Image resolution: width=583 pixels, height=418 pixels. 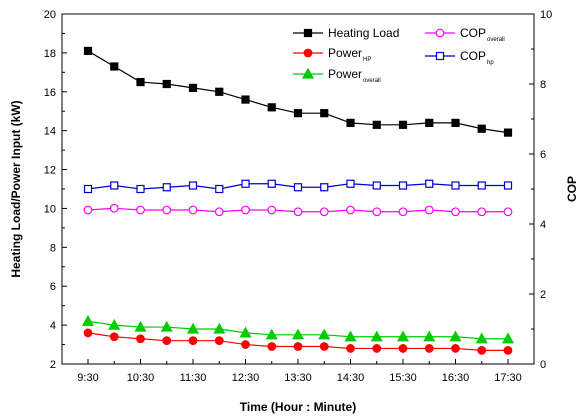 What do you see at coordinates (50, 93) in the screenshot?
I see `y-left-tick-label: 16` at bounding box center [50, 93].